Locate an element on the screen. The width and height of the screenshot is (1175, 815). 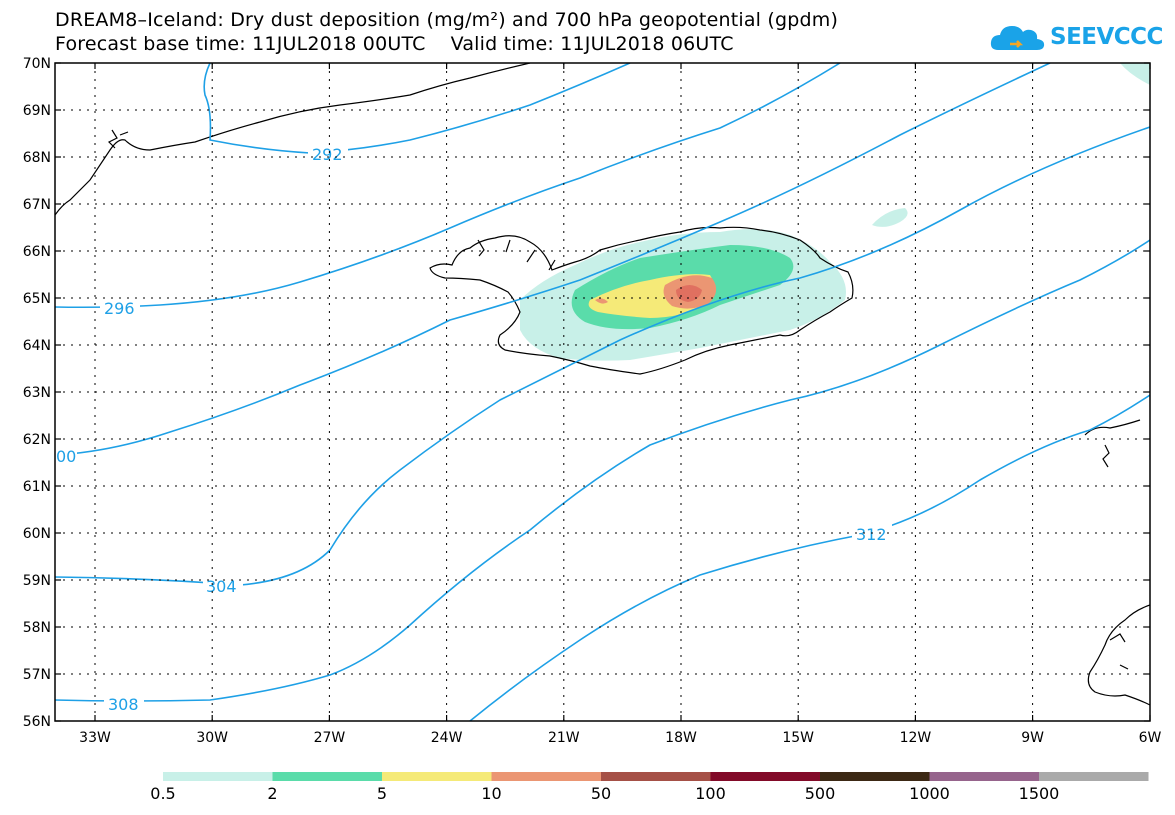
colorbar-label: 1500 is located at coordinates (1039, 793).